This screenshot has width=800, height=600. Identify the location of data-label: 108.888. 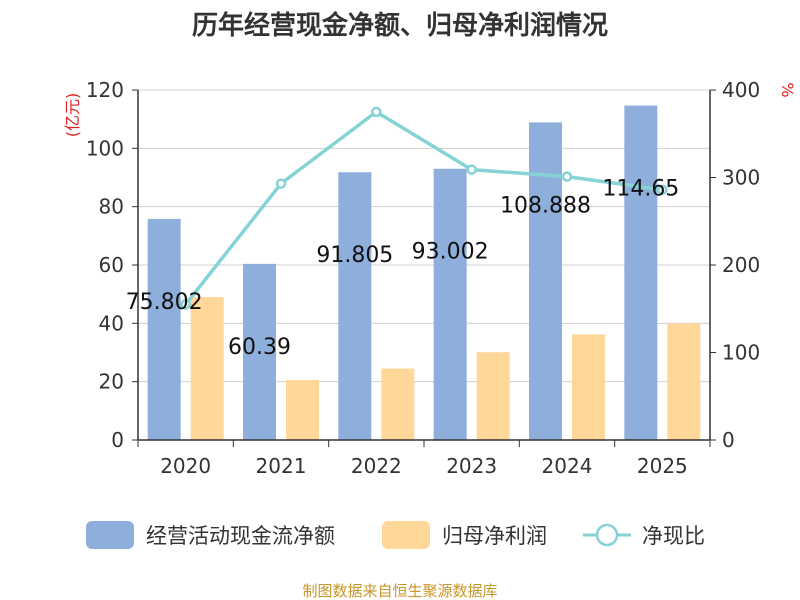
(545, 205).